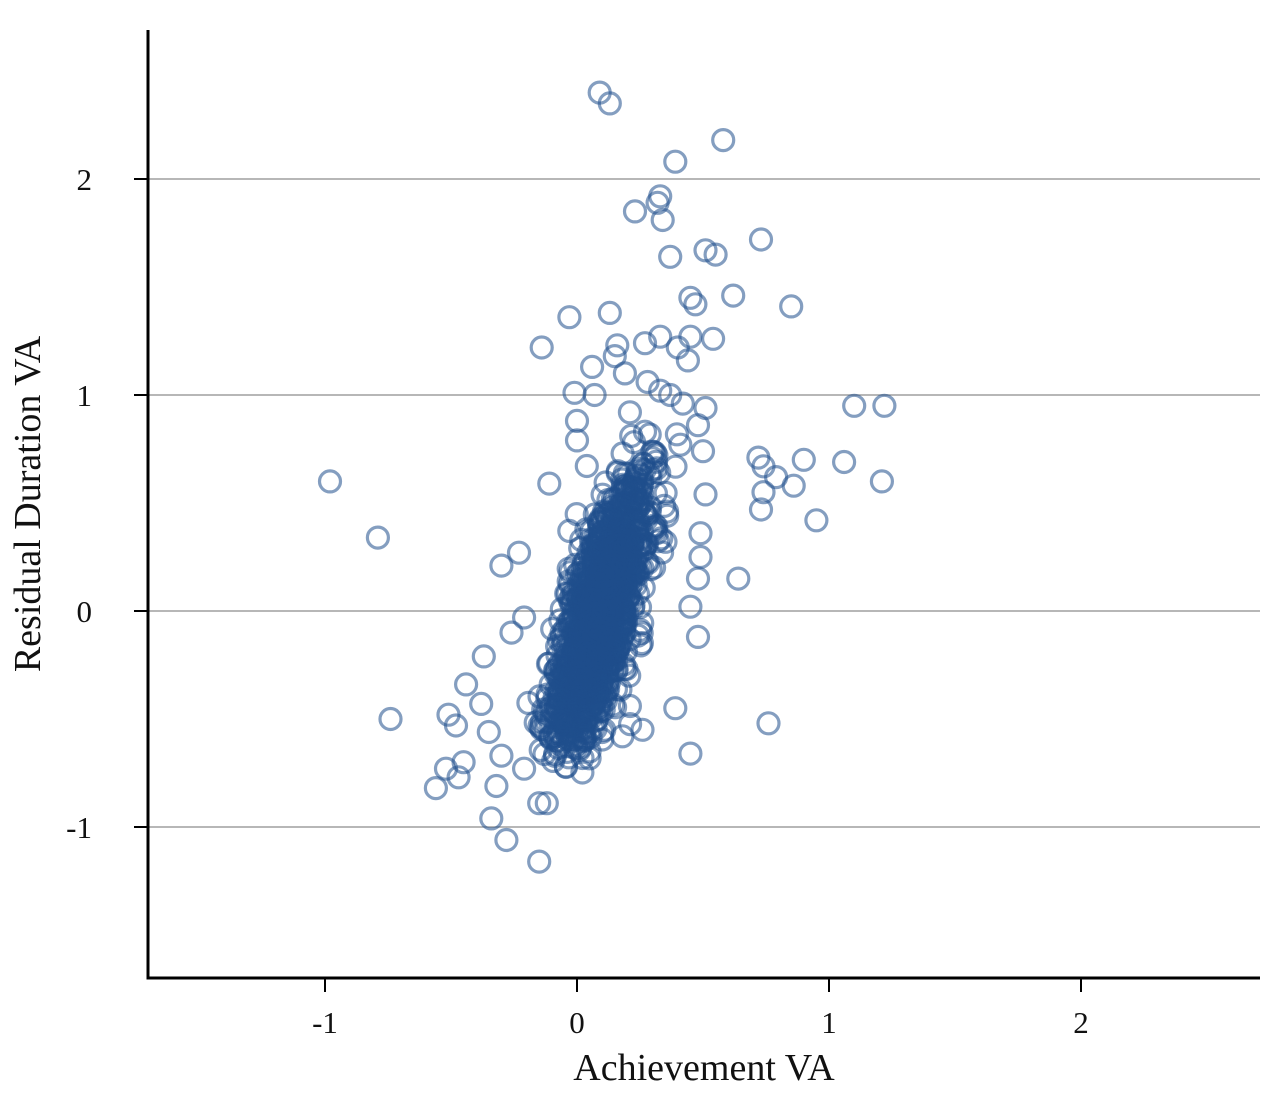  What do you see at coordinates (704, 1068) in the screenshot?
I see `x-axis-title: Achievement VA` at bounding box center [704, 1068].